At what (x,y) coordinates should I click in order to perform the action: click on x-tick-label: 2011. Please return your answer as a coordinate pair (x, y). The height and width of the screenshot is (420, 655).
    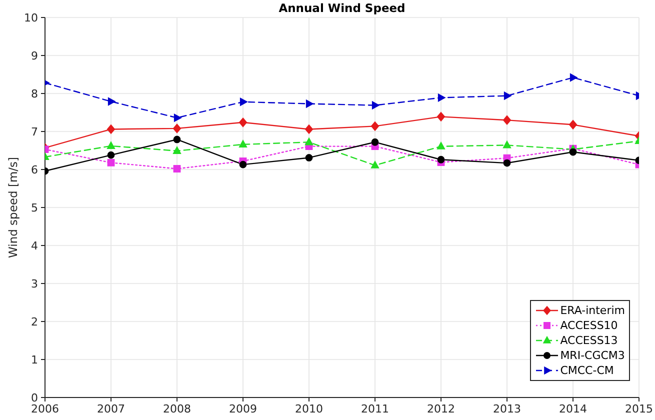
    Looking at the image, I should click on (375, 409).